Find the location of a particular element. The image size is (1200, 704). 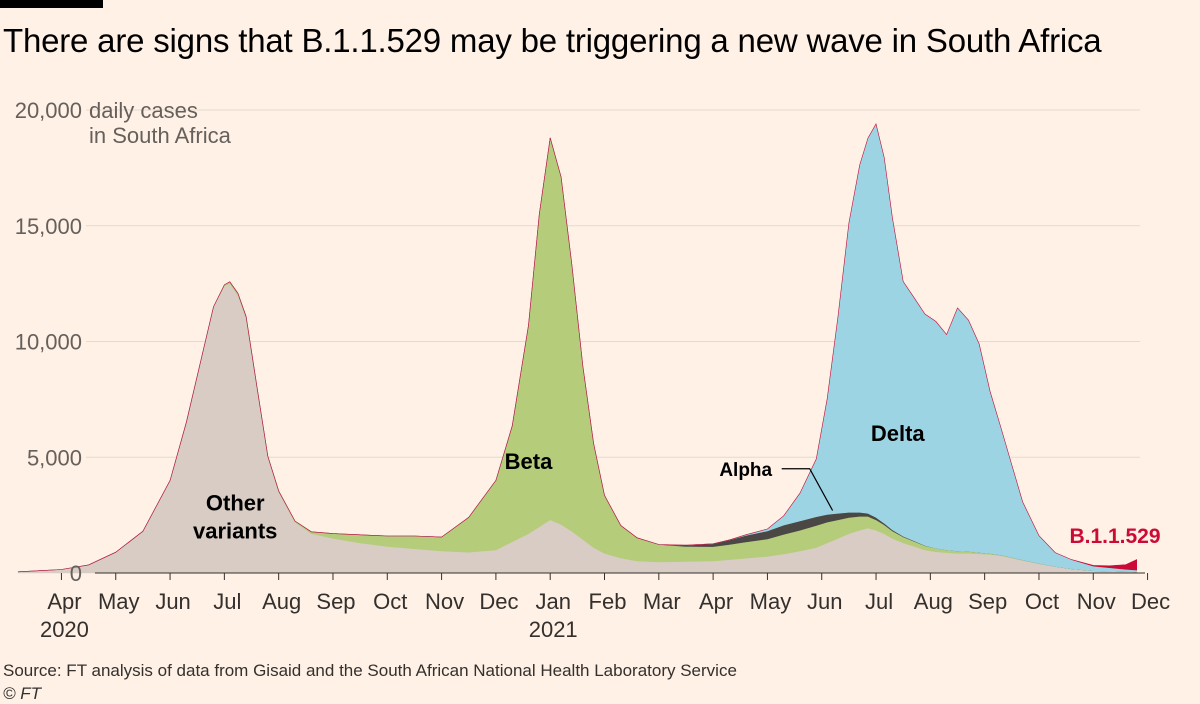

x-tick-label: Mar is located at coordinates (662, 601).